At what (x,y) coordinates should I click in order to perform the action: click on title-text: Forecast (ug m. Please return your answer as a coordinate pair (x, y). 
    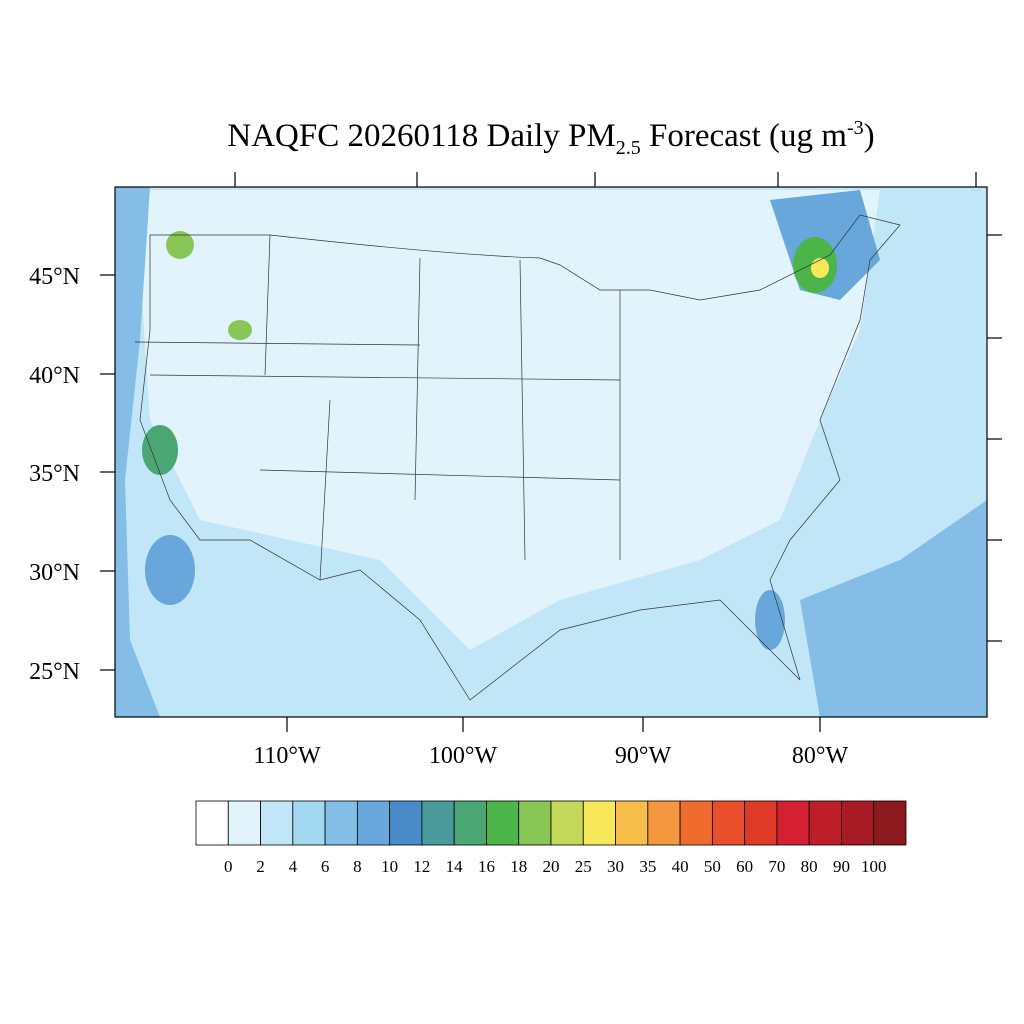
    Looking at the image, I should click on (744, 136).